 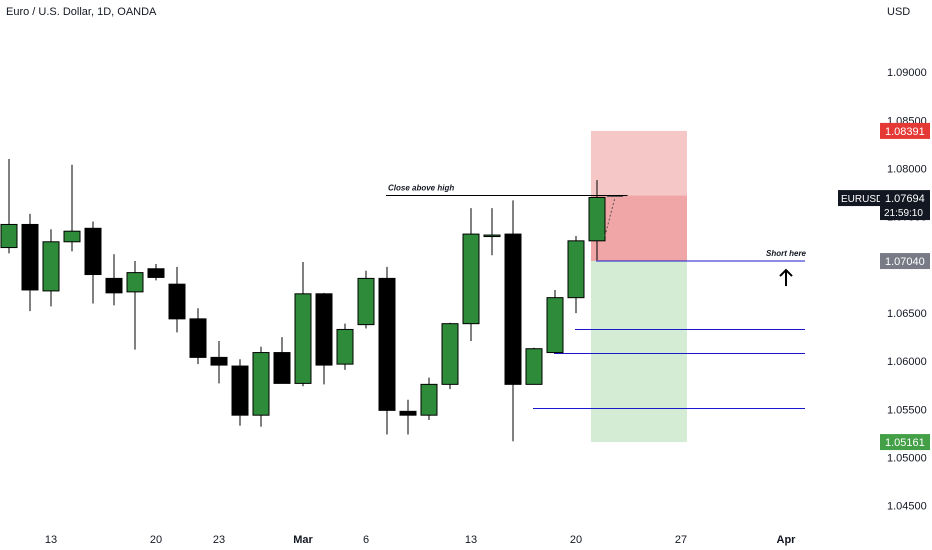 I want to click on price-badge-text: 1.05161, so click(x=905, y=443).